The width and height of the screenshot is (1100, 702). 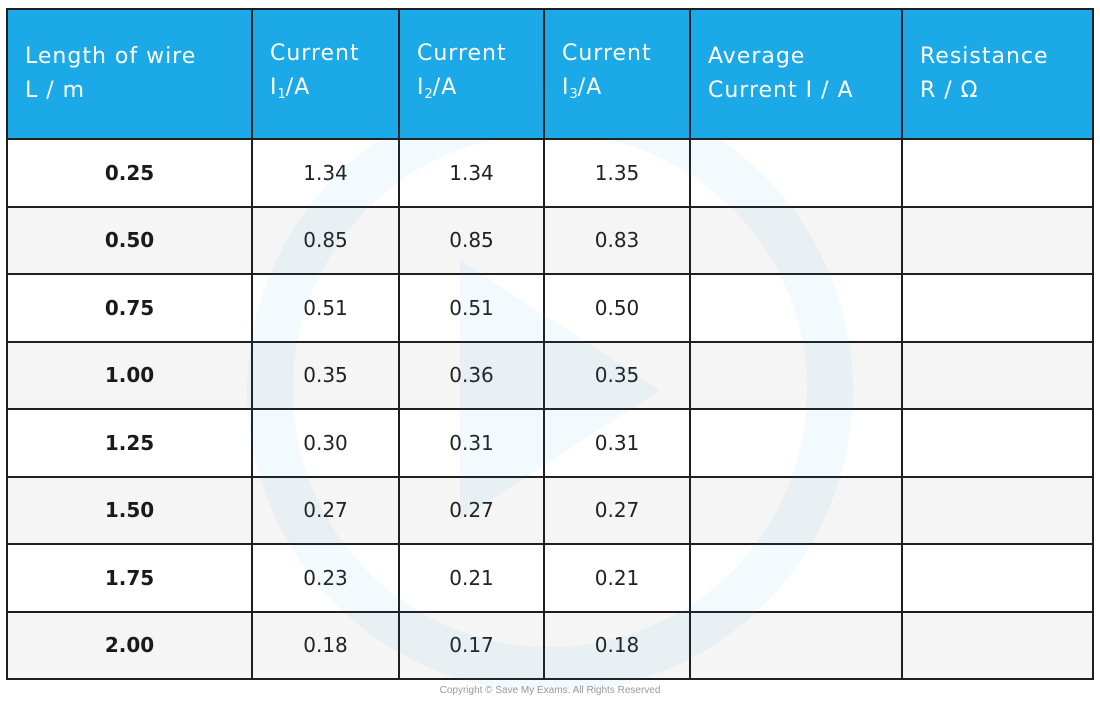 I want to click on current-3-cell: 0.50, so click(x=617, y=308).